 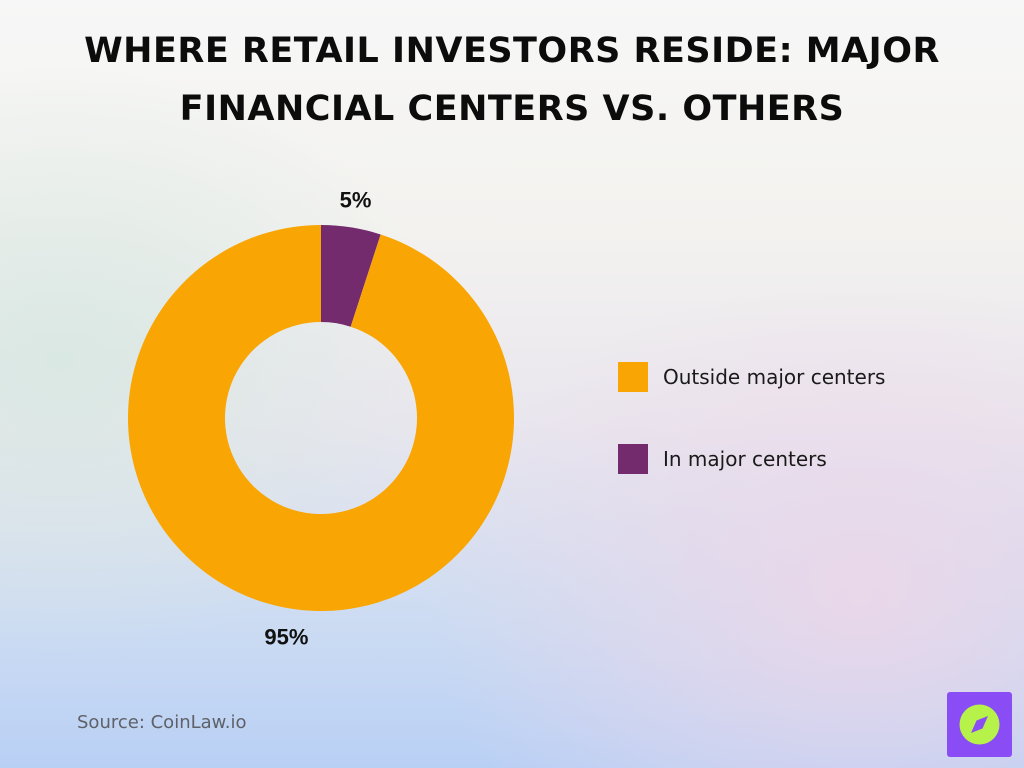 I want to click on legend-item-inside: In major centers, so click(x=751, y=459).